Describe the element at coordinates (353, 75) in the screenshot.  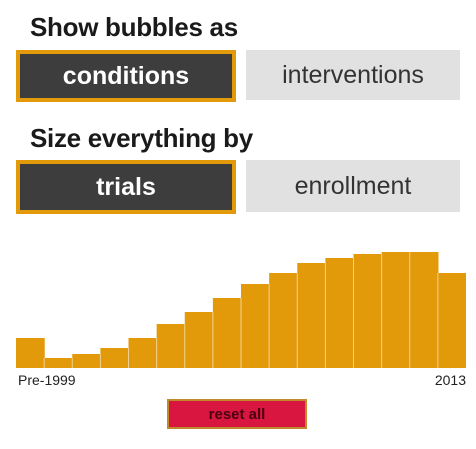
I see `interventions-button: interventions` at that location.